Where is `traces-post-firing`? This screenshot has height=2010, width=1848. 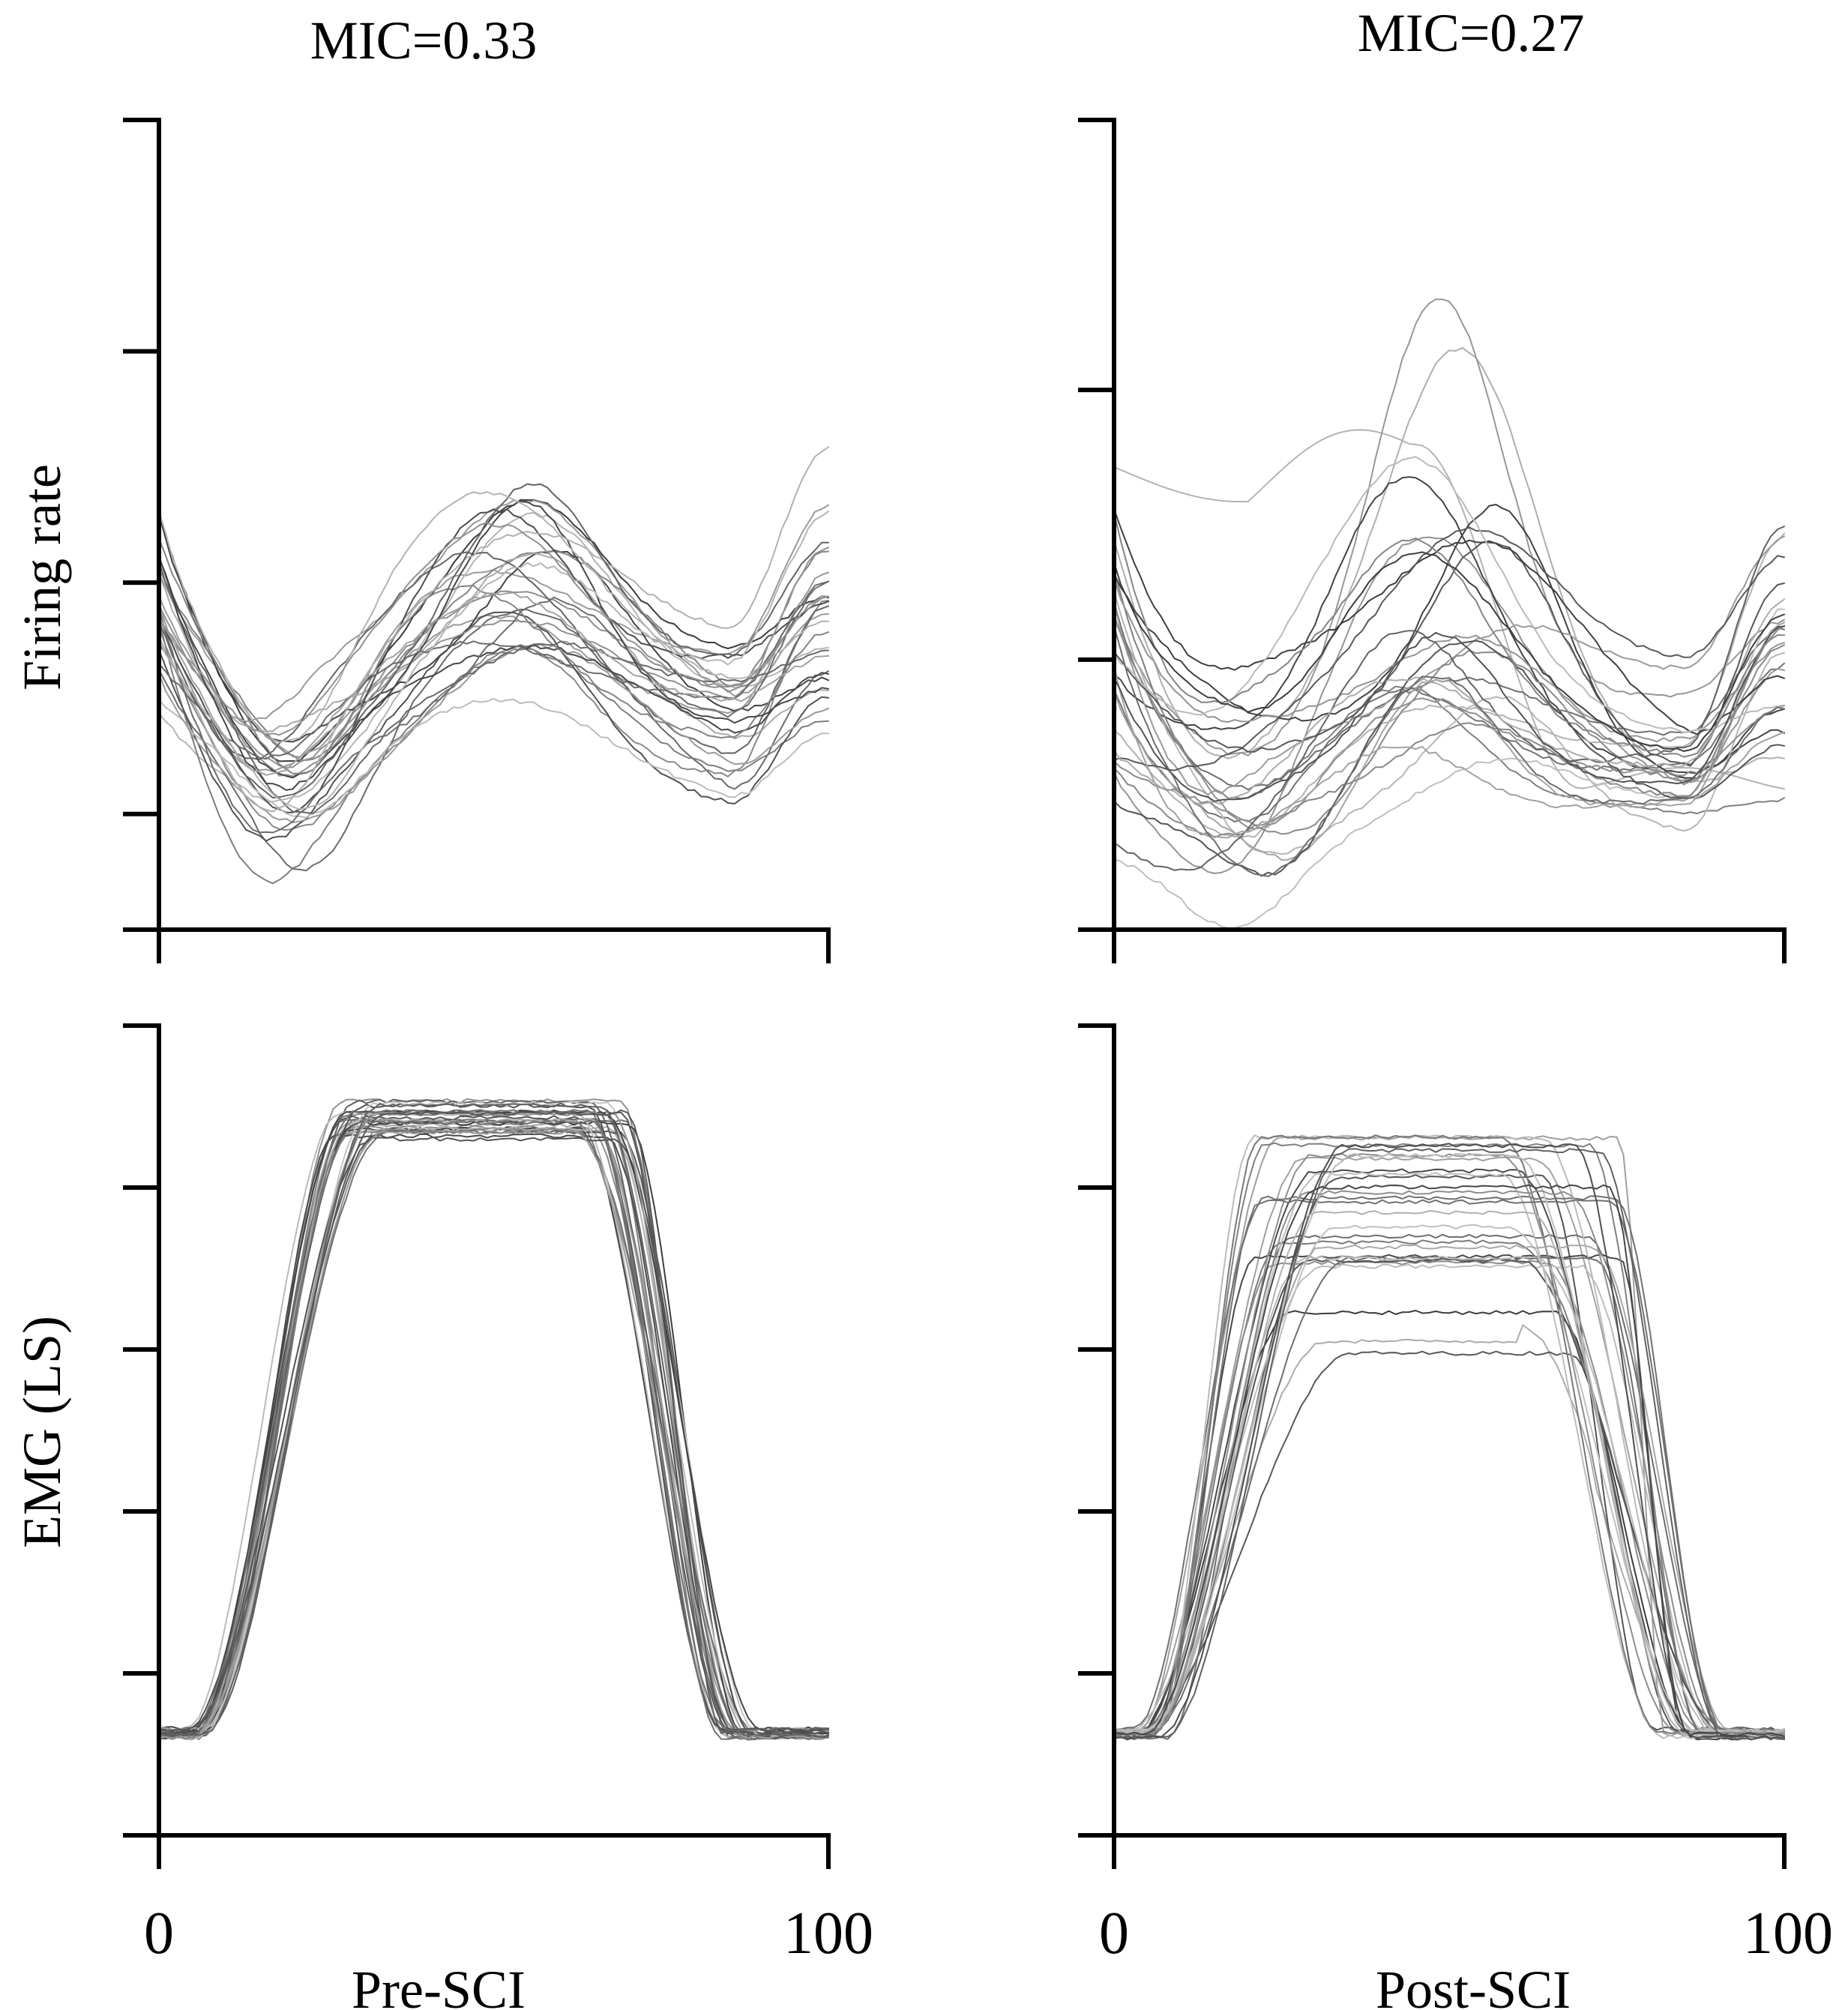
traces-post-firing is located at coordinates (1449, 613).